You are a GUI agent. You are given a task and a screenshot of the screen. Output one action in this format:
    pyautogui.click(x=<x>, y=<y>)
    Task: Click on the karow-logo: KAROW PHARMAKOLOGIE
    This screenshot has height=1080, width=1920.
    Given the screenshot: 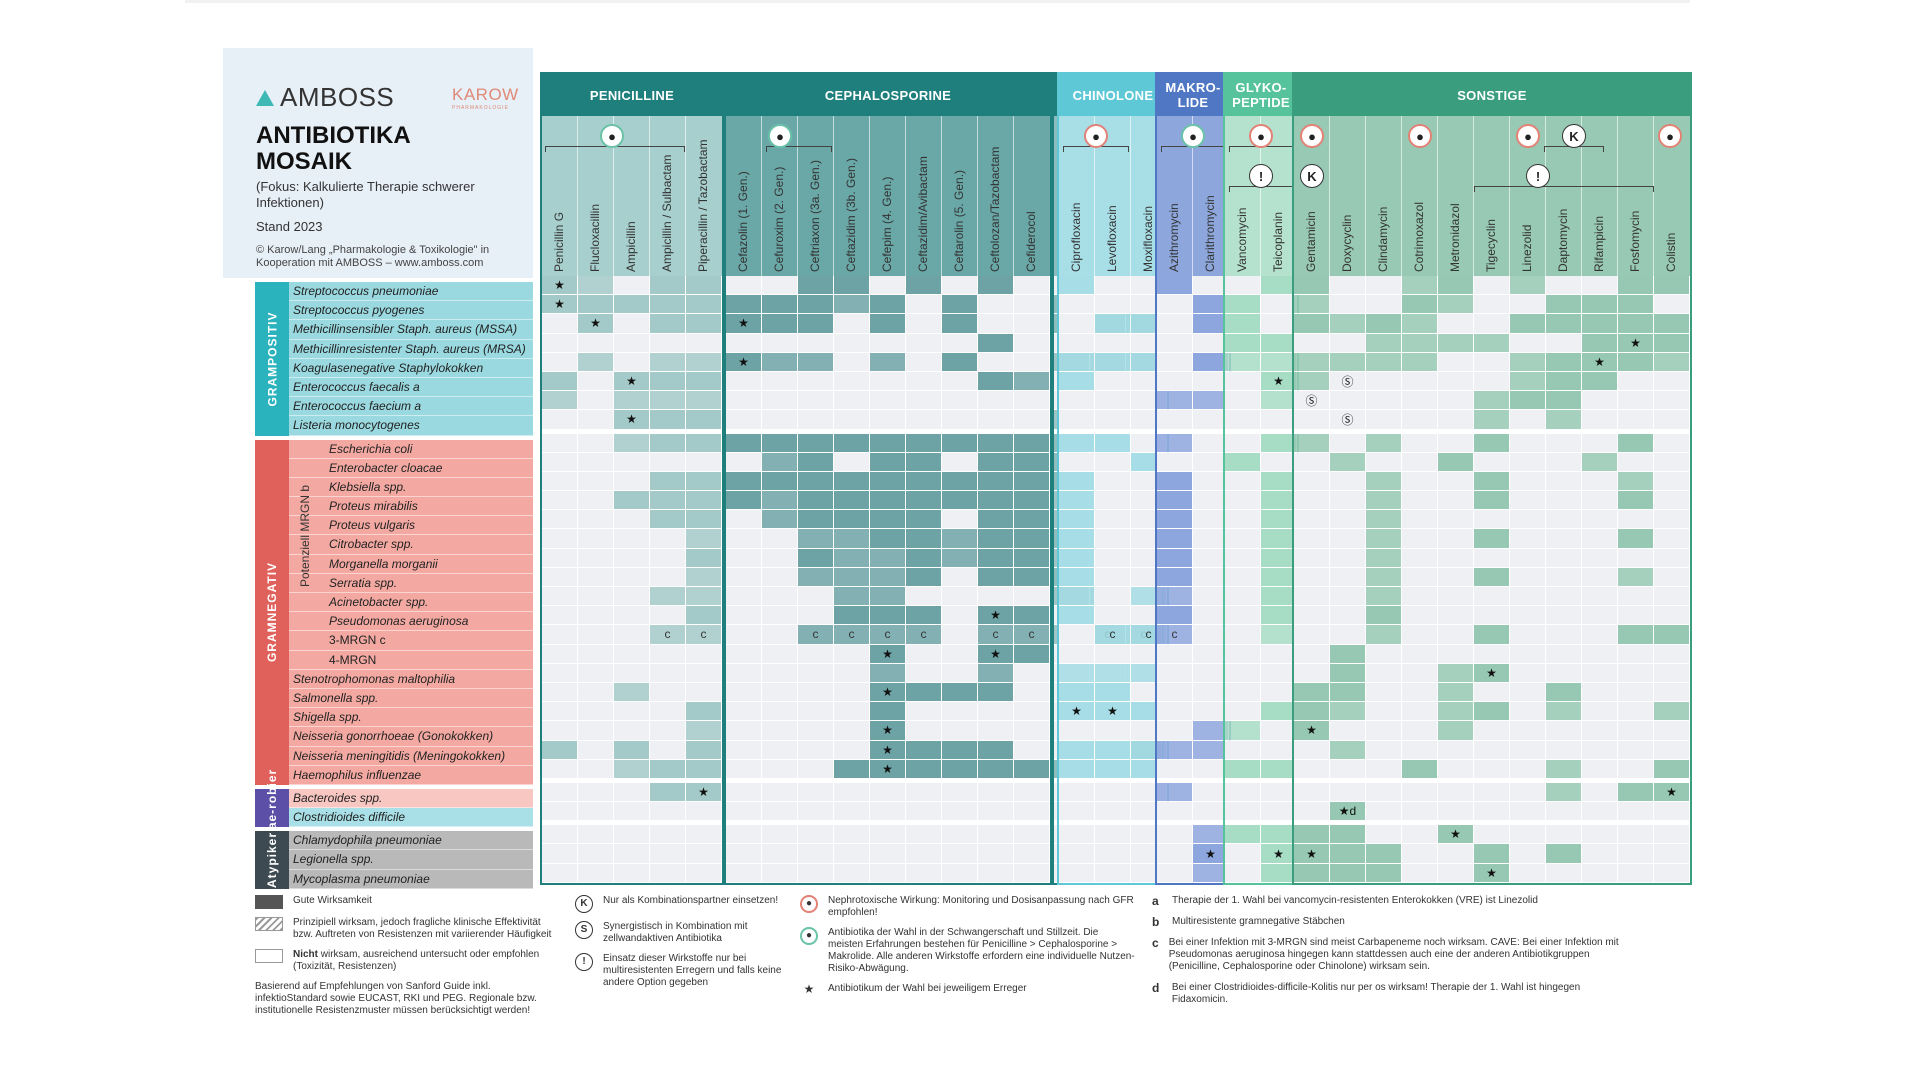 What is the action you would take?
    pyautogui.click(x=485, y=98)
    